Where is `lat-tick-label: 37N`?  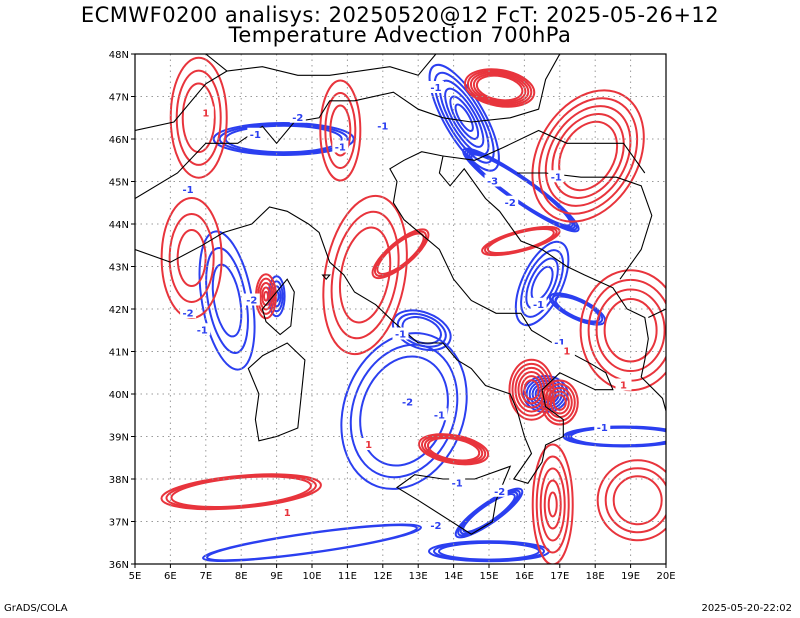
lat-tick-label: 37N is located at coordinates (119, 523).